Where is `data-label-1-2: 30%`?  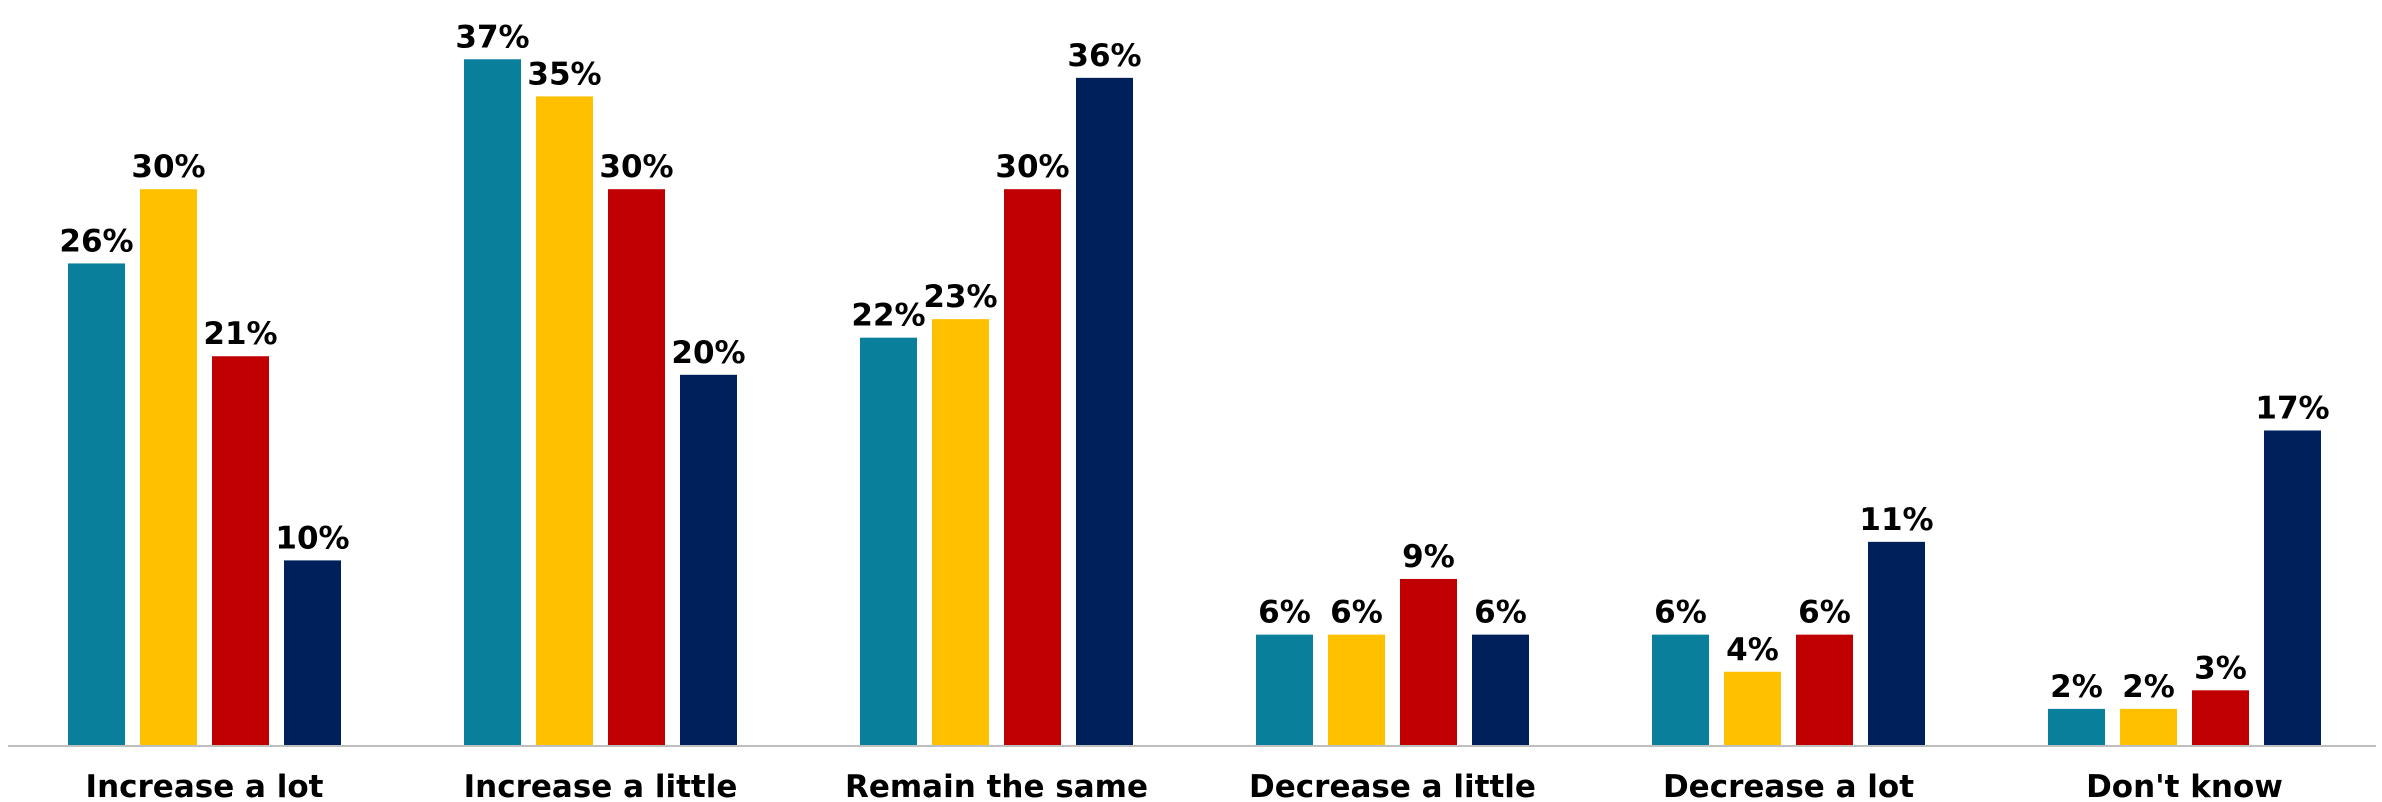 data-label-1-2: 30% is located at coordinates (636, 167).